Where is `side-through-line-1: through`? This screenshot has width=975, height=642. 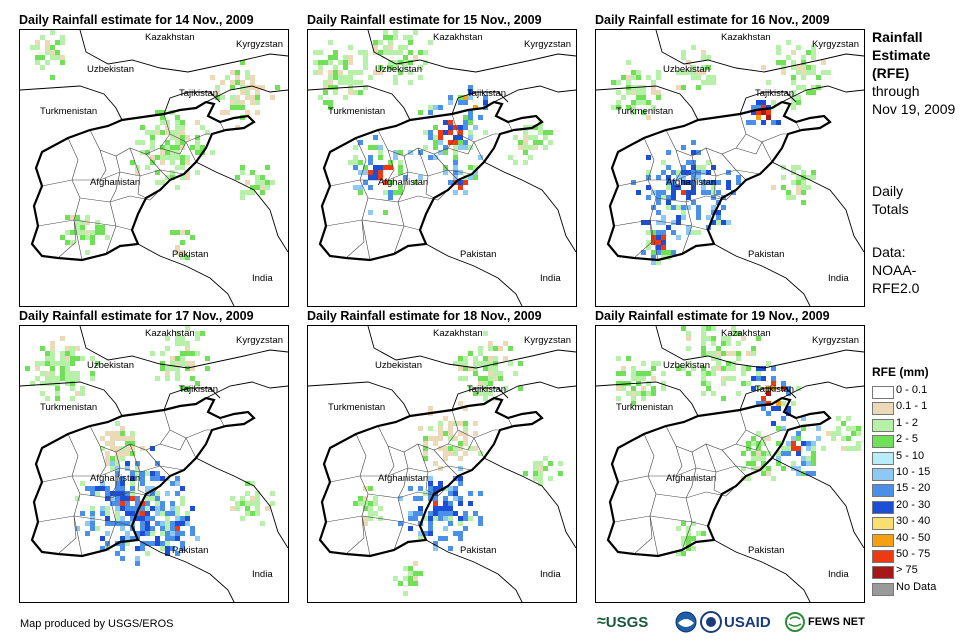
side-through-line-1: through is located at coordinates (896, 91).